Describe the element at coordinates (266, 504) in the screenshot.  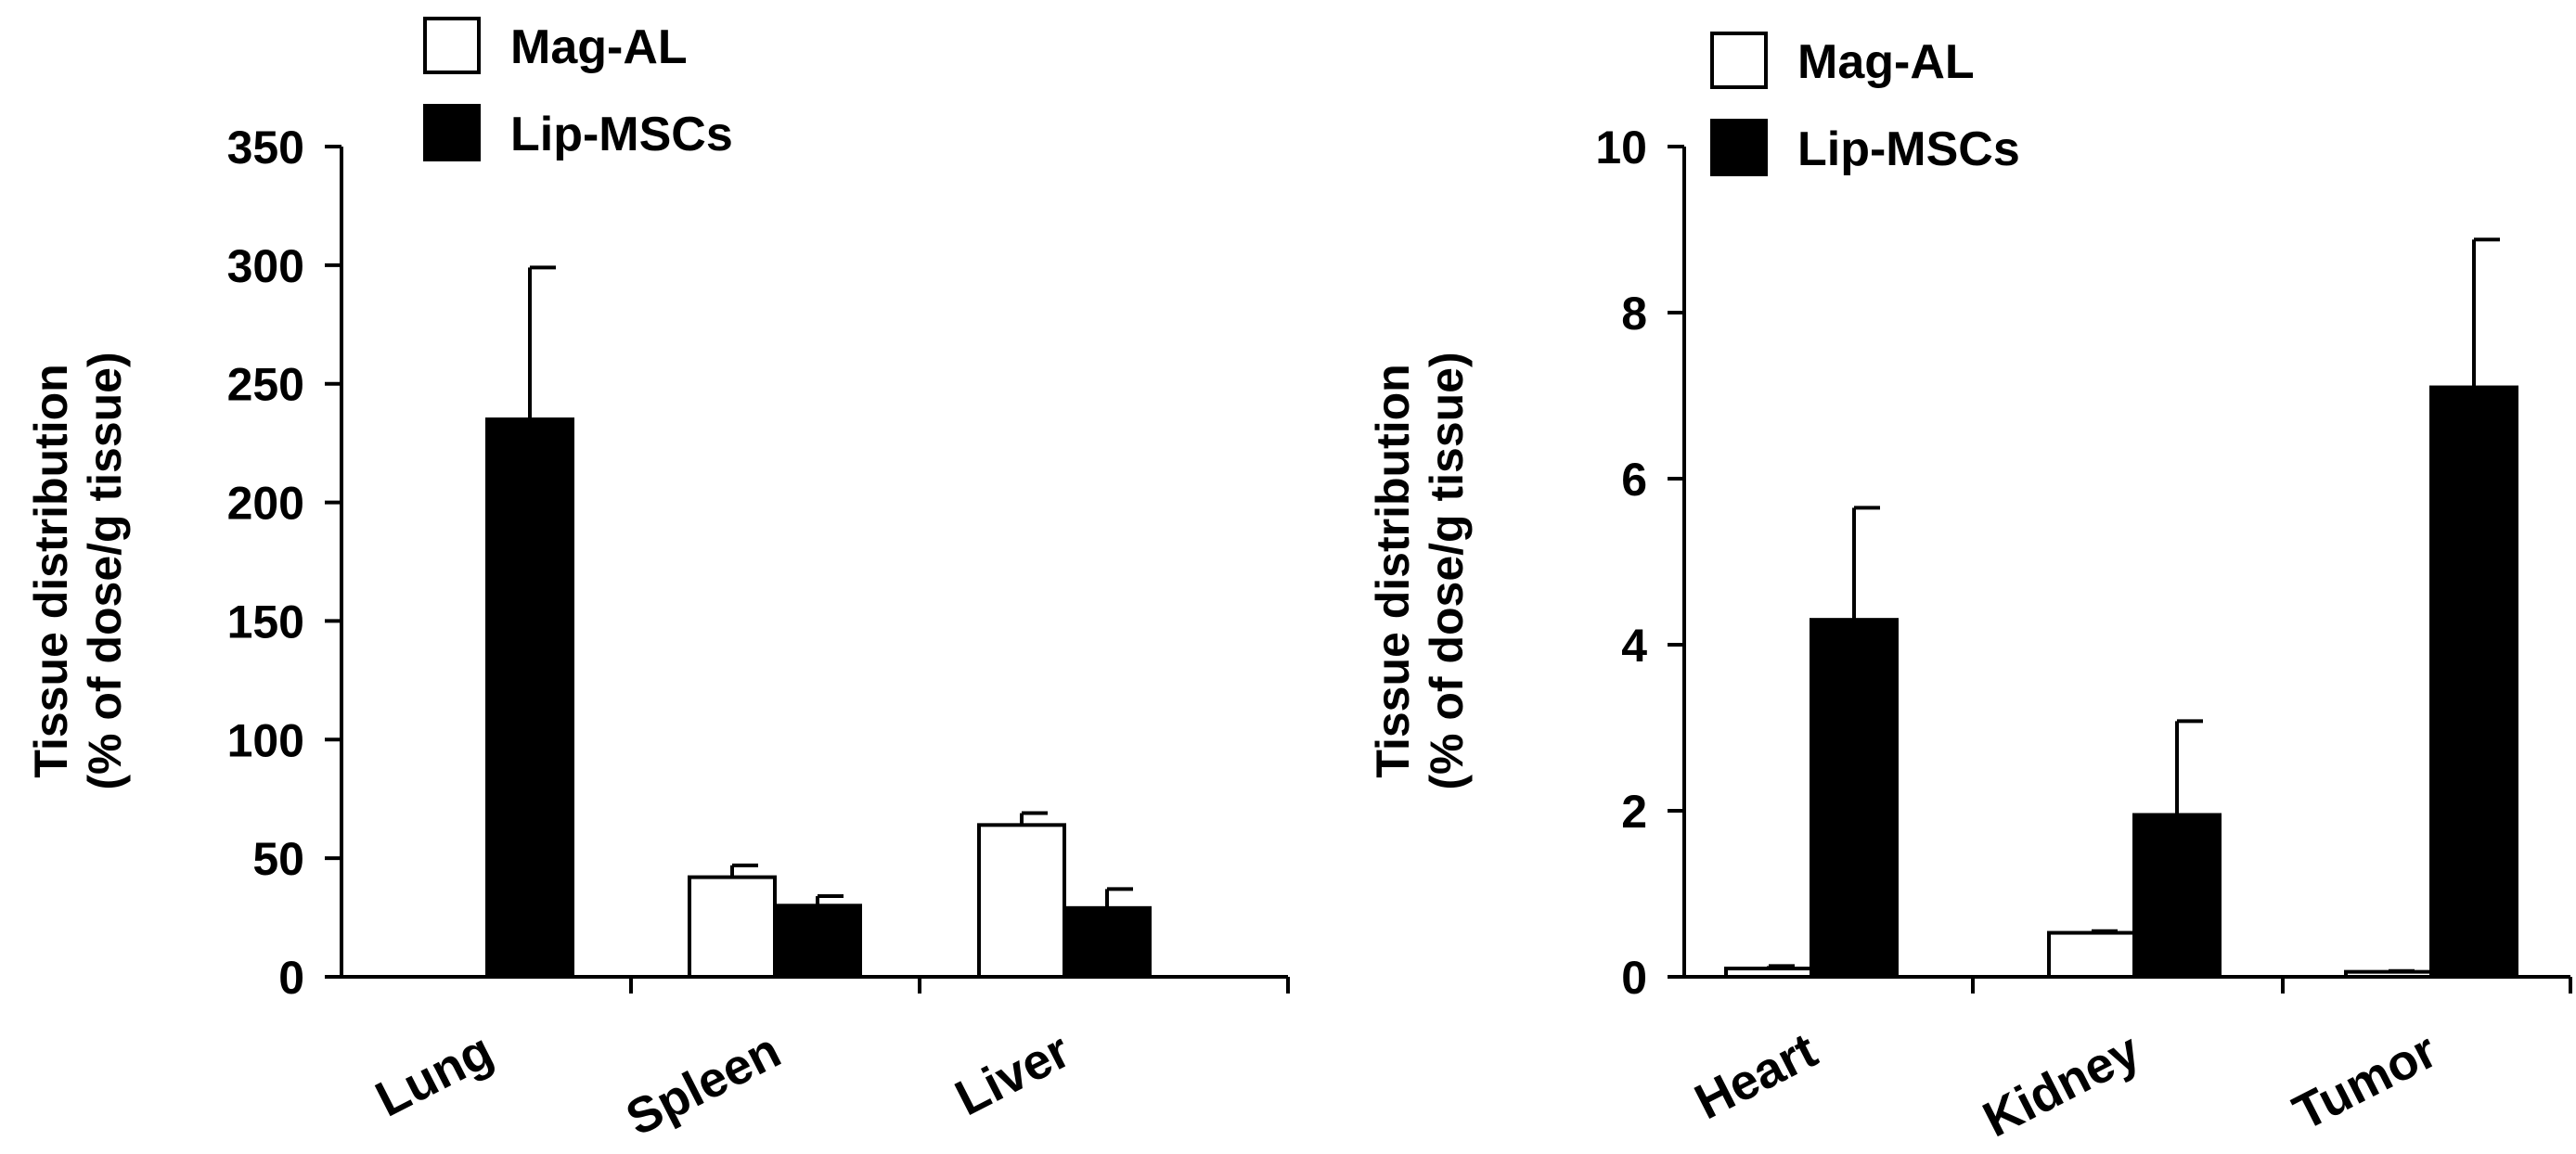
I see `y-tick-label: 200` at that location.